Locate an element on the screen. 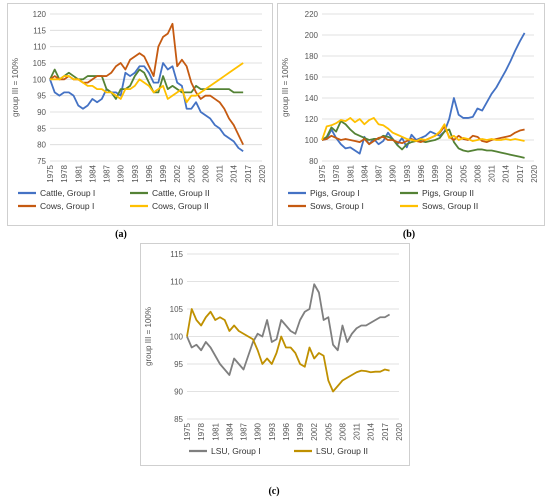 The width and height of the screenshot is (550, 500). legend-label: LSU, Group I is located at coordinates (236, 451).